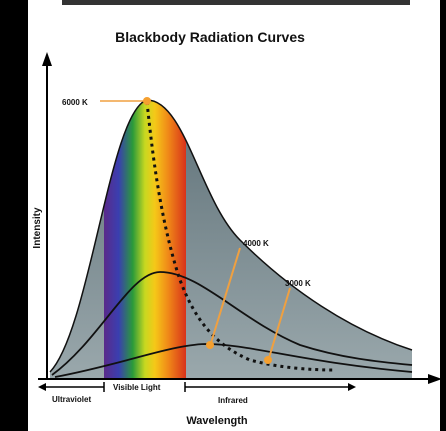 The height and width of the screenshot is (431, 446). Describe the element at coordinates (71, 399) in the screenshot. I see `region-label: Ultraviolet` at that location.